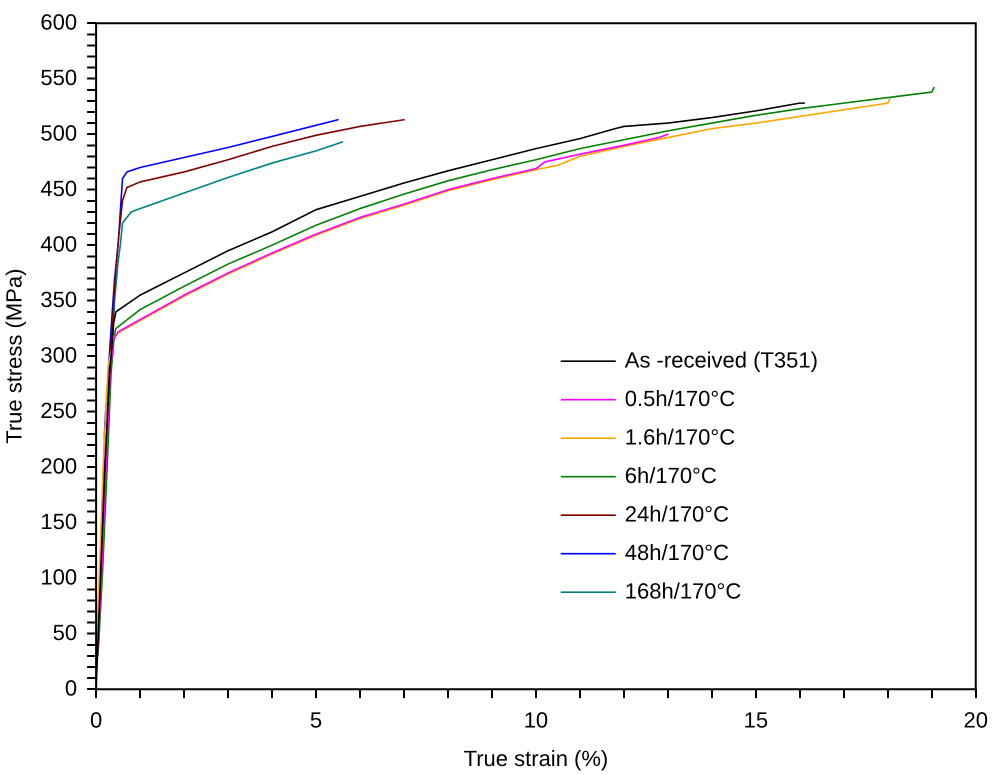 Image resolution: width=998 pixels, height=775 pixels. Describe the element at coordinates (316, 719) in the screenshot. I see `x-tick-label: 5` at that location.